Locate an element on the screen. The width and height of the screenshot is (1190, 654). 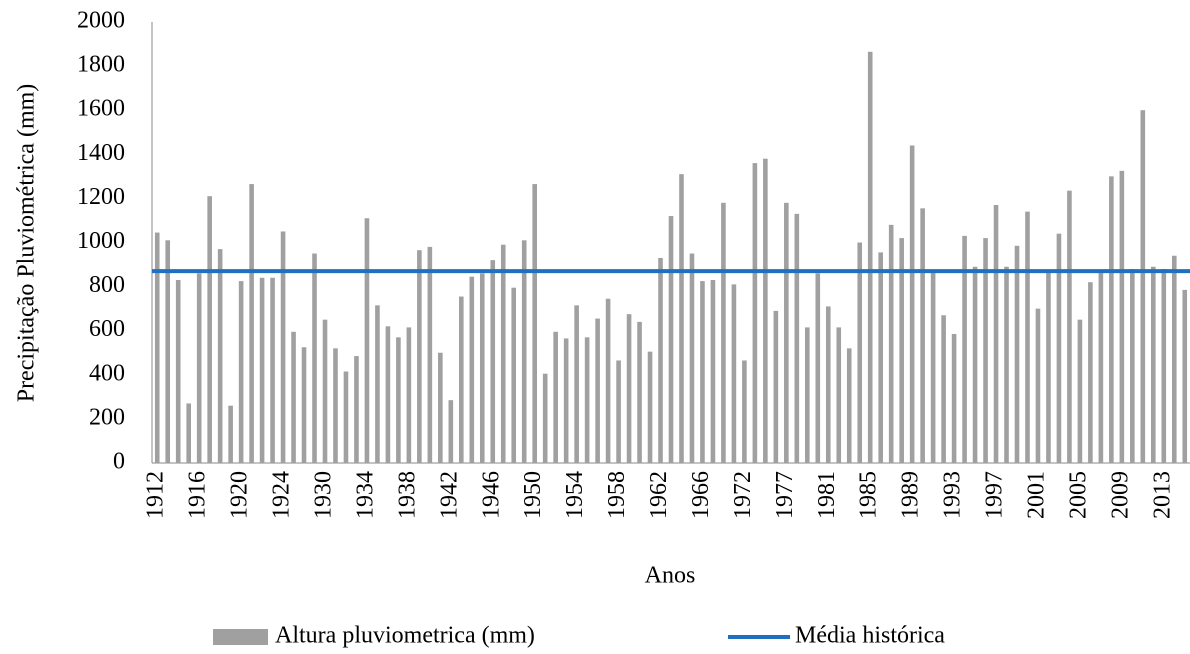
legend-swatch is located at coordinates (240, 637).